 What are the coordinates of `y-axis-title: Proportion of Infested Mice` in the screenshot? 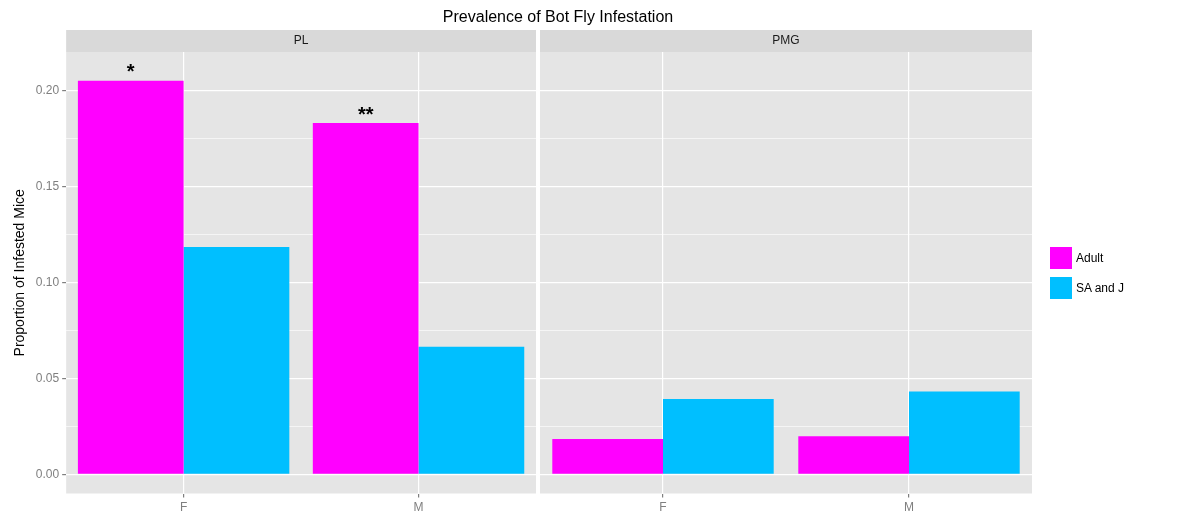 It's located at (19, 272).